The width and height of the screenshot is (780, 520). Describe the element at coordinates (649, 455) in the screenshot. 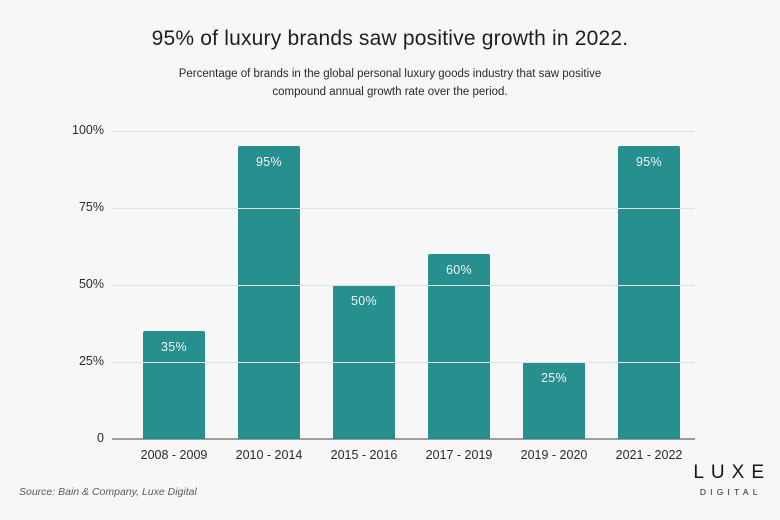

I see `x-tick-label: 2021 - 2022` at that location.